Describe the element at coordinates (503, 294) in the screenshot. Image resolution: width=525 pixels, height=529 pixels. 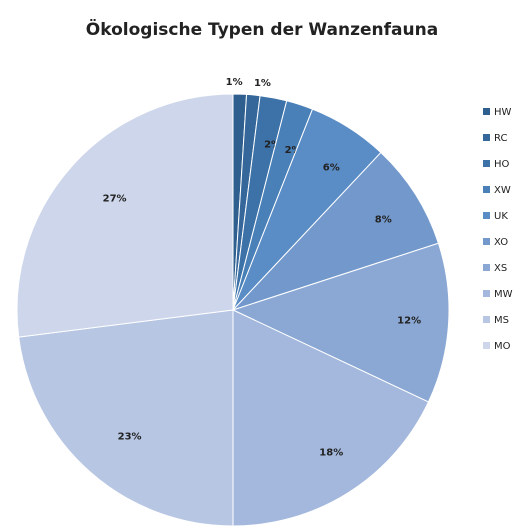
I see `legend-label: MW` at that location.